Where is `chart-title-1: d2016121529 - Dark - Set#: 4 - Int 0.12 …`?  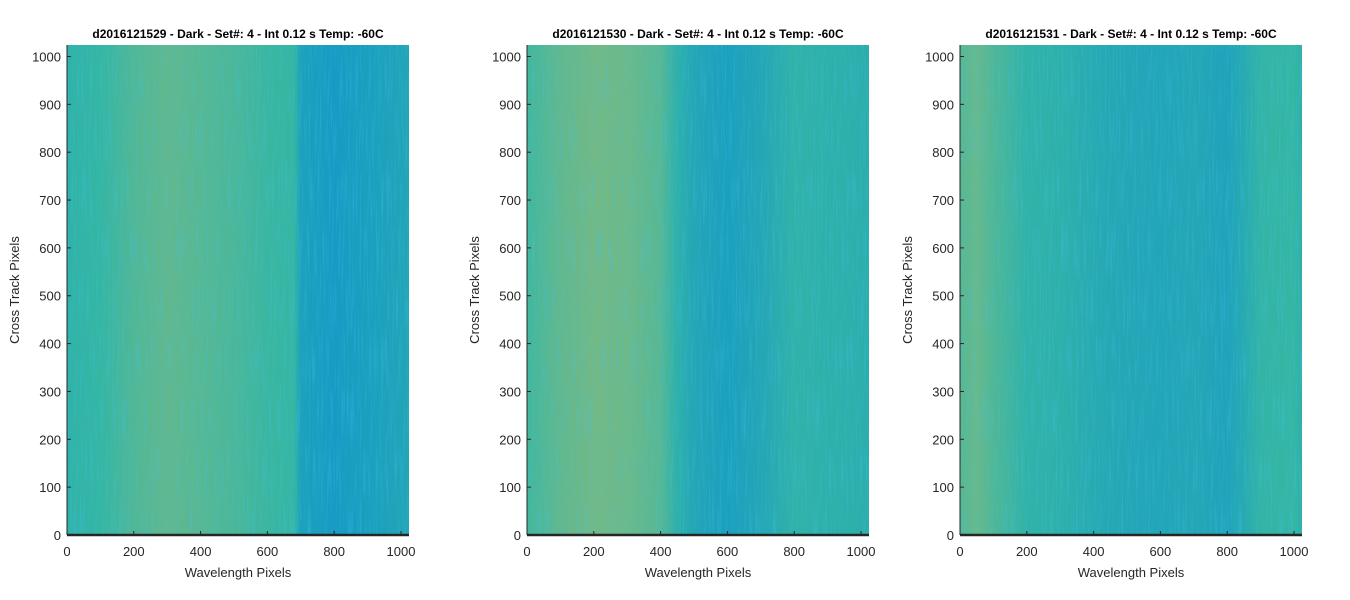
chart-title-1: d2016121529 - Dark - Set#: 4 - Int 0.12 … is located at coordinates (238, 34).